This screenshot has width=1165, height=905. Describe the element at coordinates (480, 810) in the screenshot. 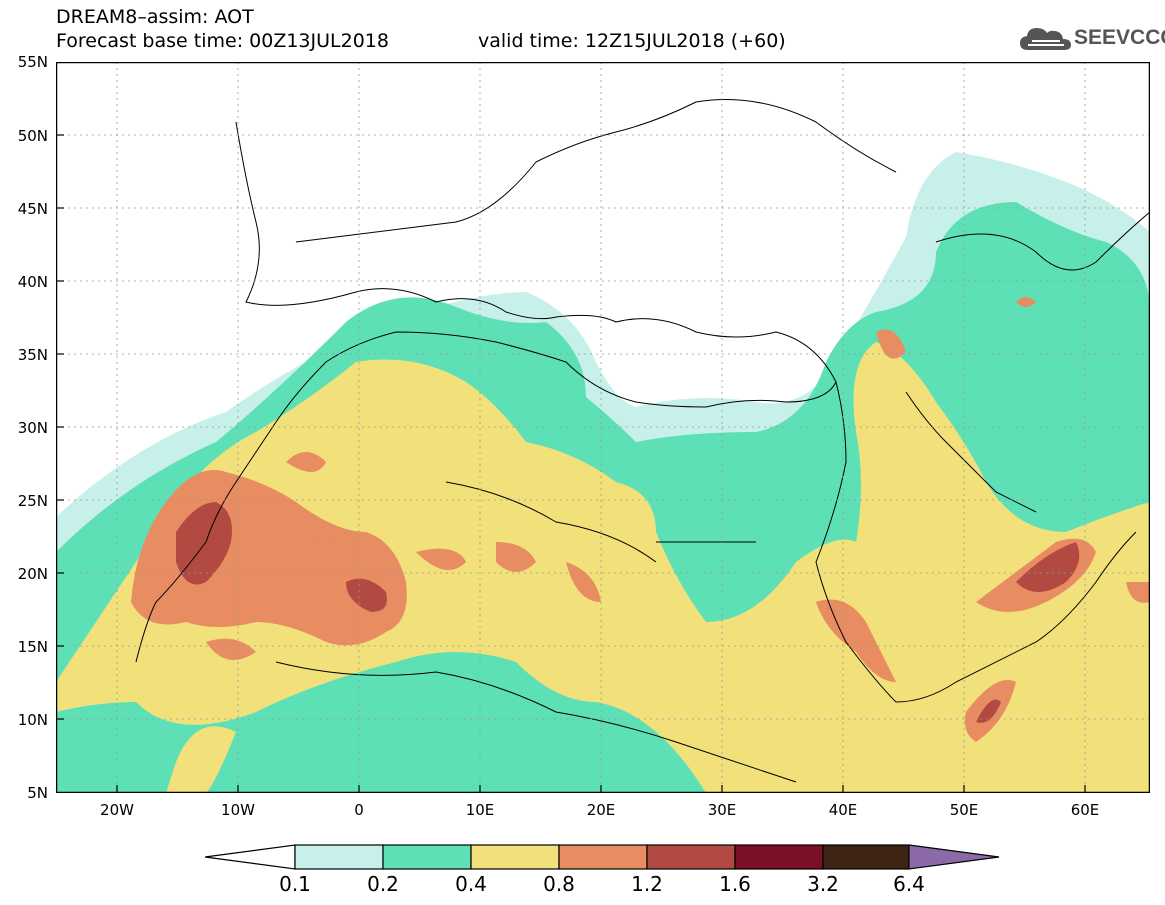

I see `lon-label: 10E` at that location.